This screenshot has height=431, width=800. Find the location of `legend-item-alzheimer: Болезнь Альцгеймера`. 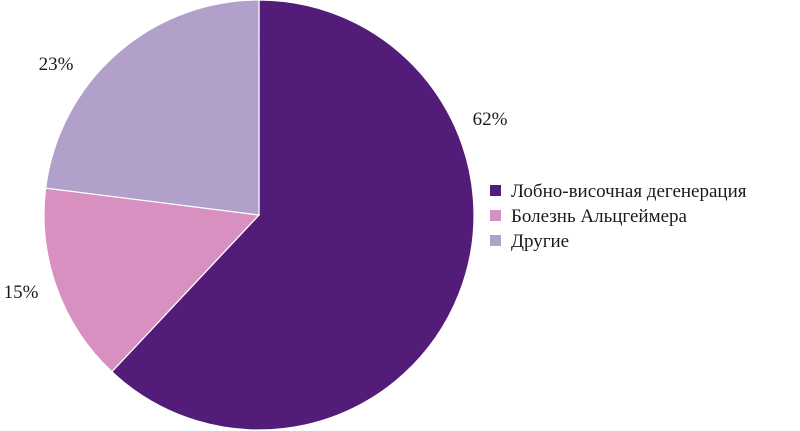

legend-item-alzheimer: Болезнь Альцгеймера is located at coordinates (589, 216).